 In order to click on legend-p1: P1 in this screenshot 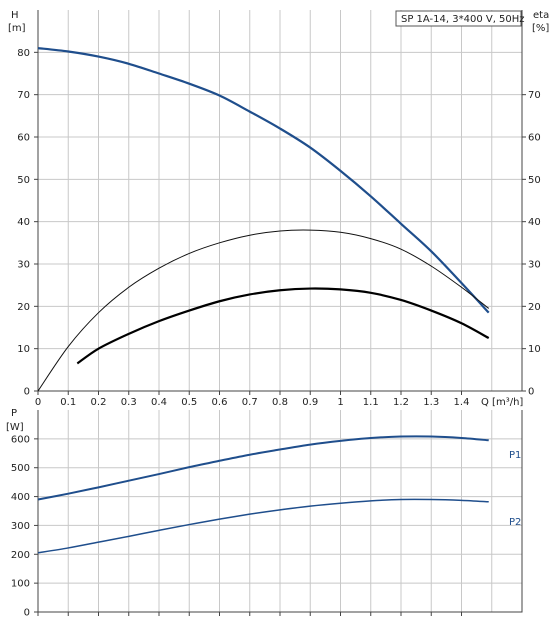, I will do `click(515, 455)`.